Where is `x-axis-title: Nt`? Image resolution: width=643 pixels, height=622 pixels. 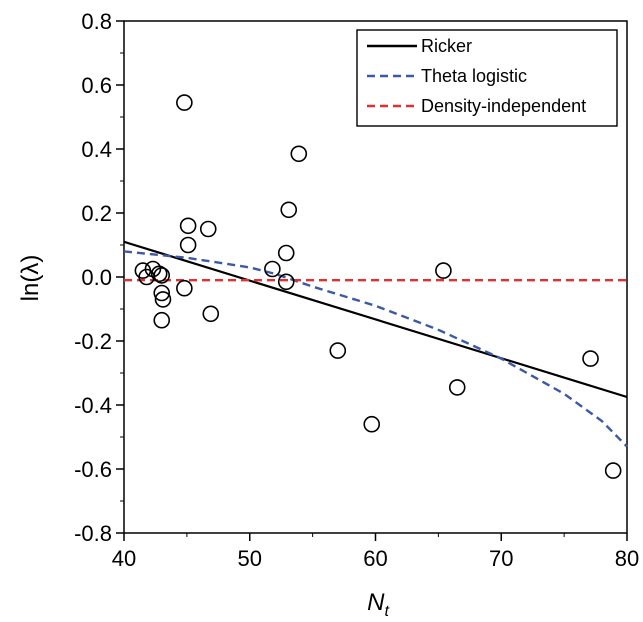 x-axis-title: Nt is located at coordinates (378, 604).